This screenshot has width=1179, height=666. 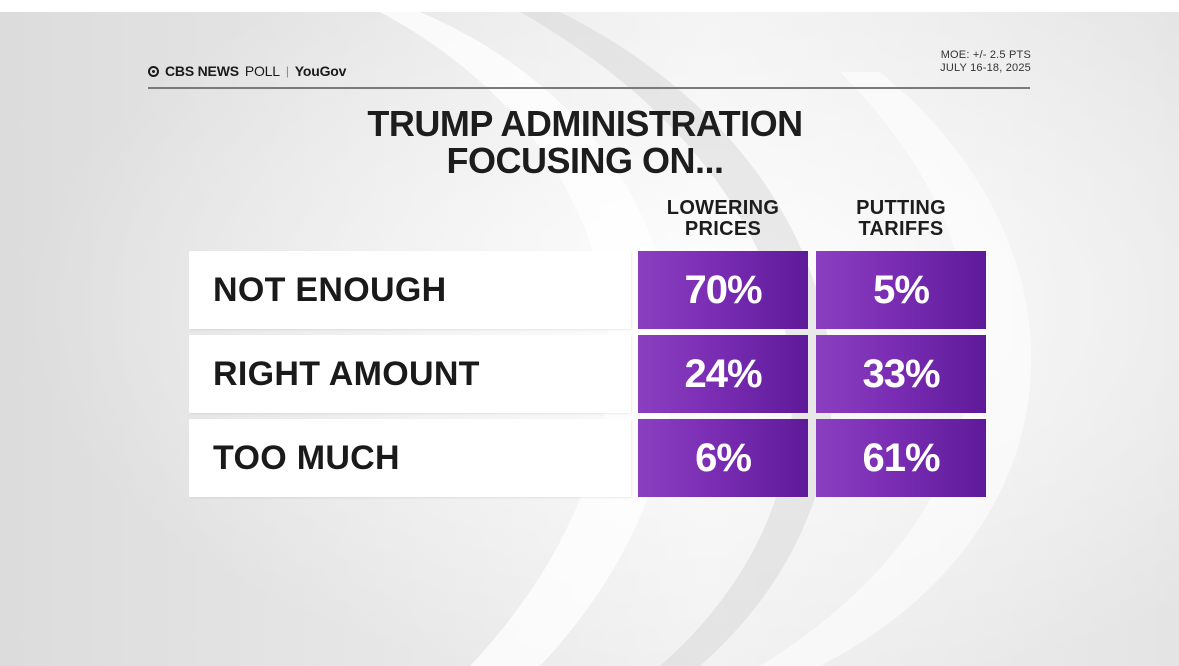 What do you see at coordinates (901, 229) in the screenshot?
I see `column-header-line: TARIFFS` at bounding box center [901, 229].